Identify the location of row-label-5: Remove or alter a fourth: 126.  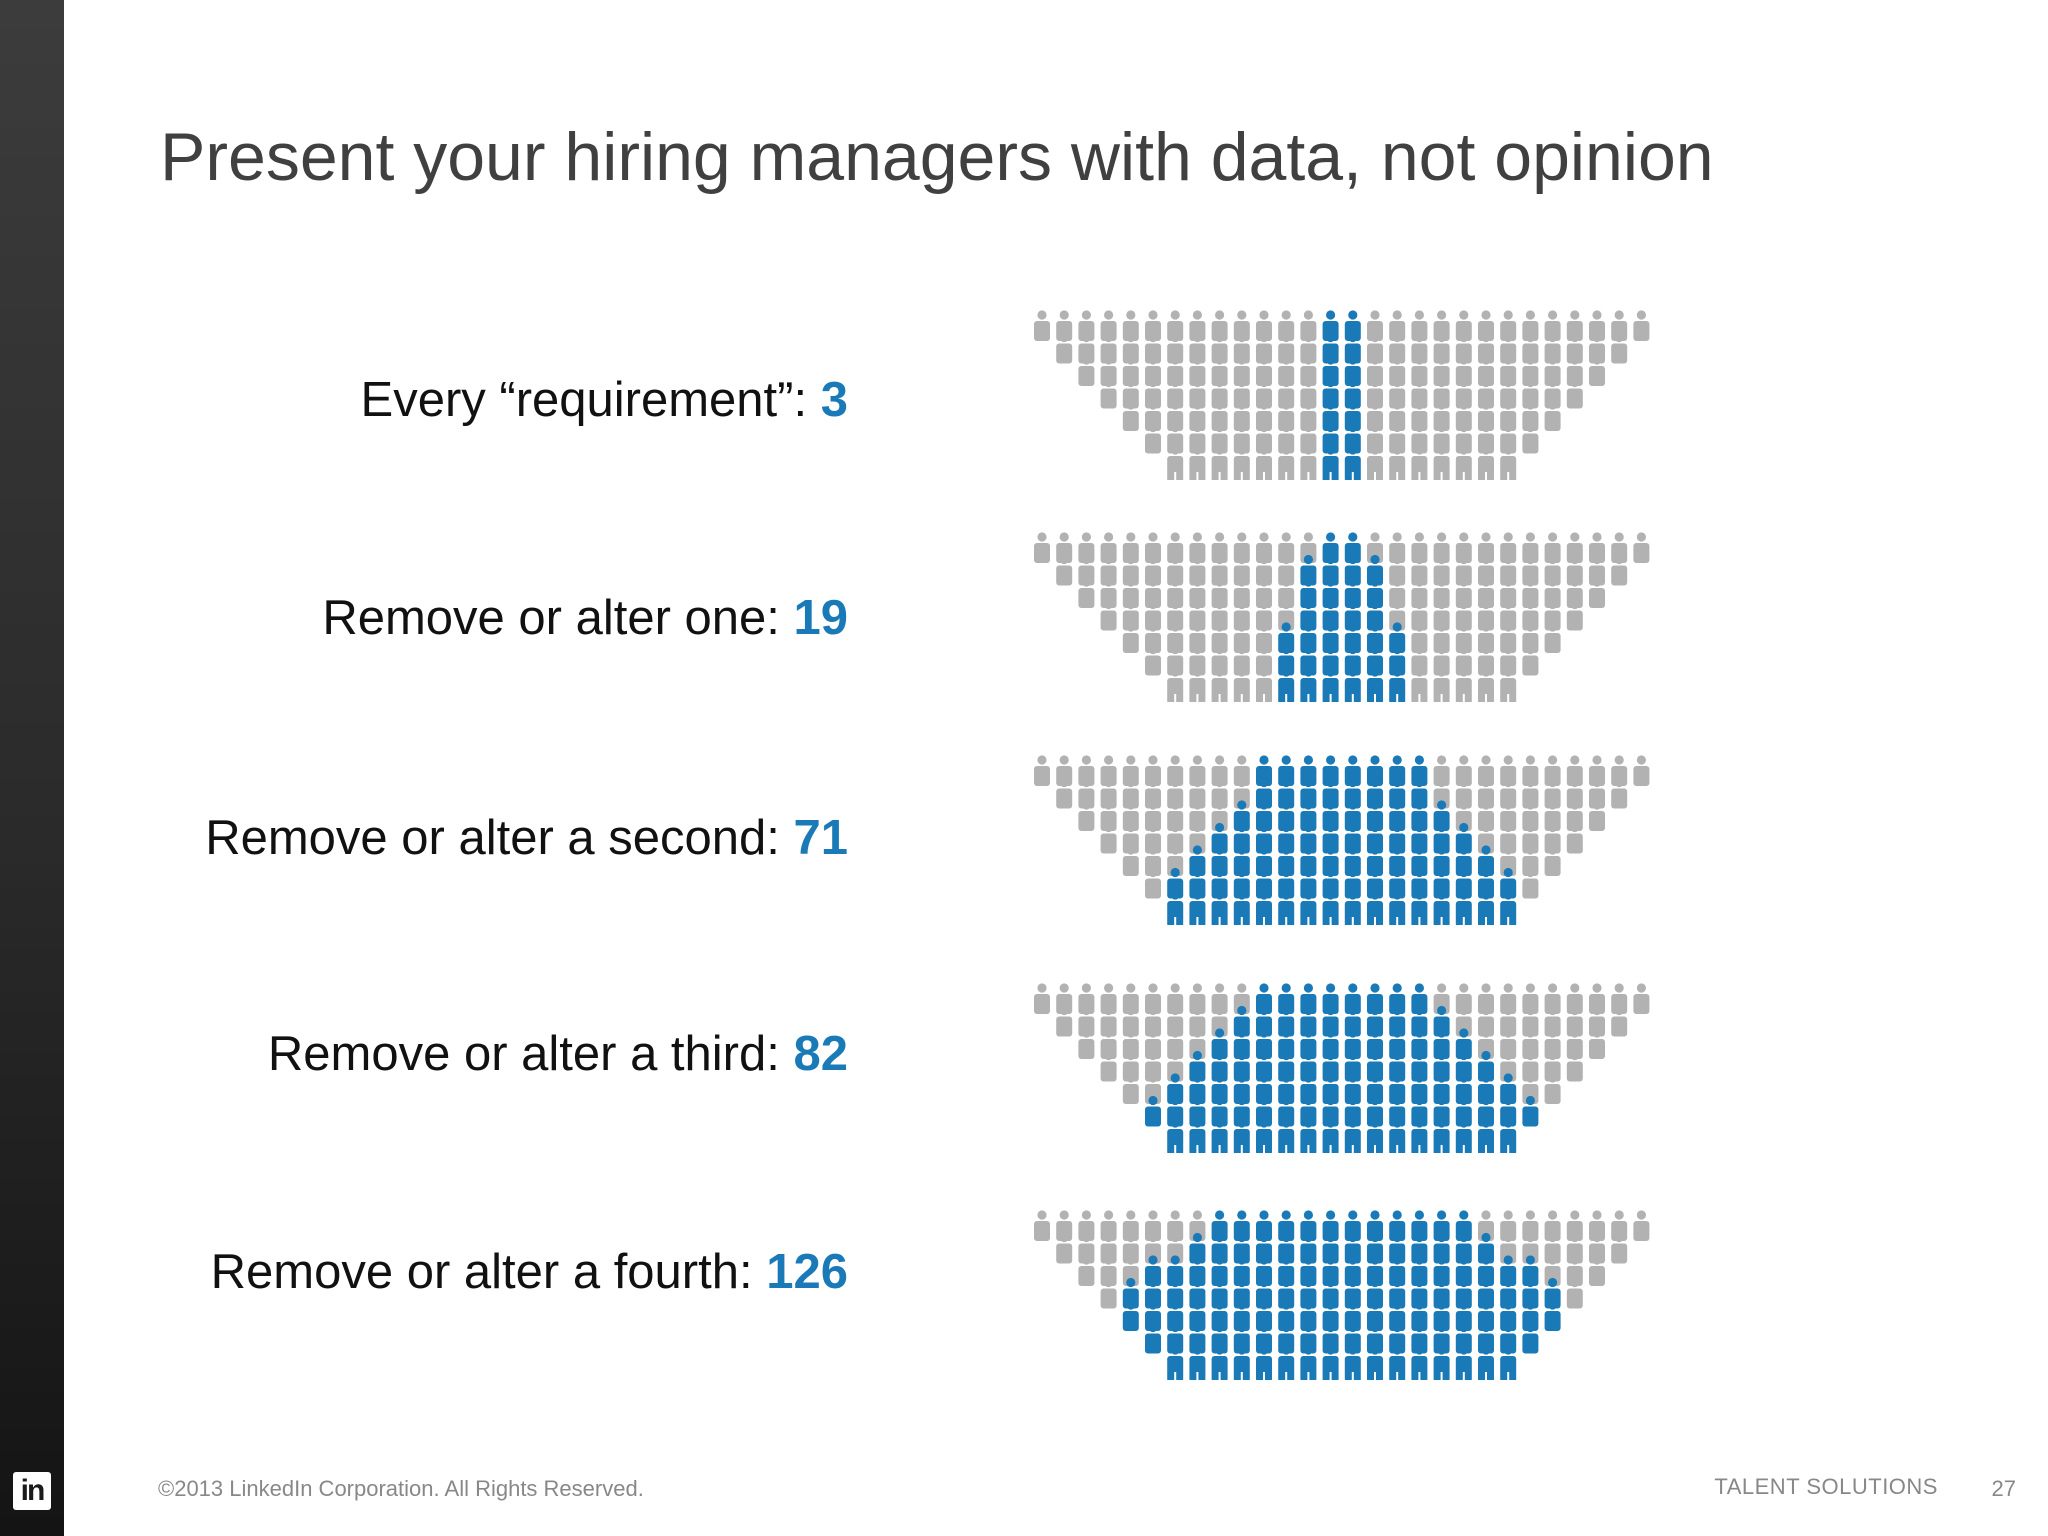
(529, 1272).